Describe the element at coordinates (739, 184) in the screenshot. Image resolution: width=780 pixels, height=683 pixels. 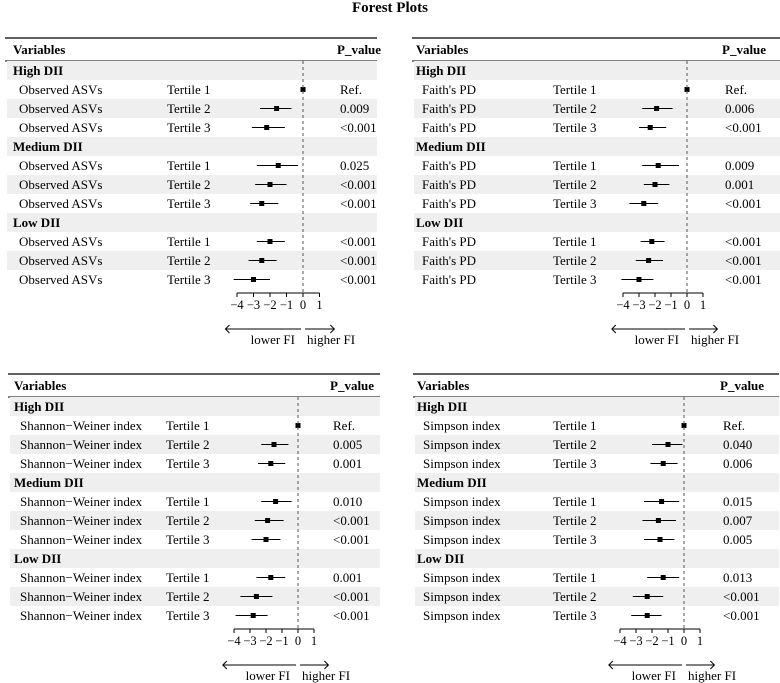
I see `p-value: 0.001` at that location.